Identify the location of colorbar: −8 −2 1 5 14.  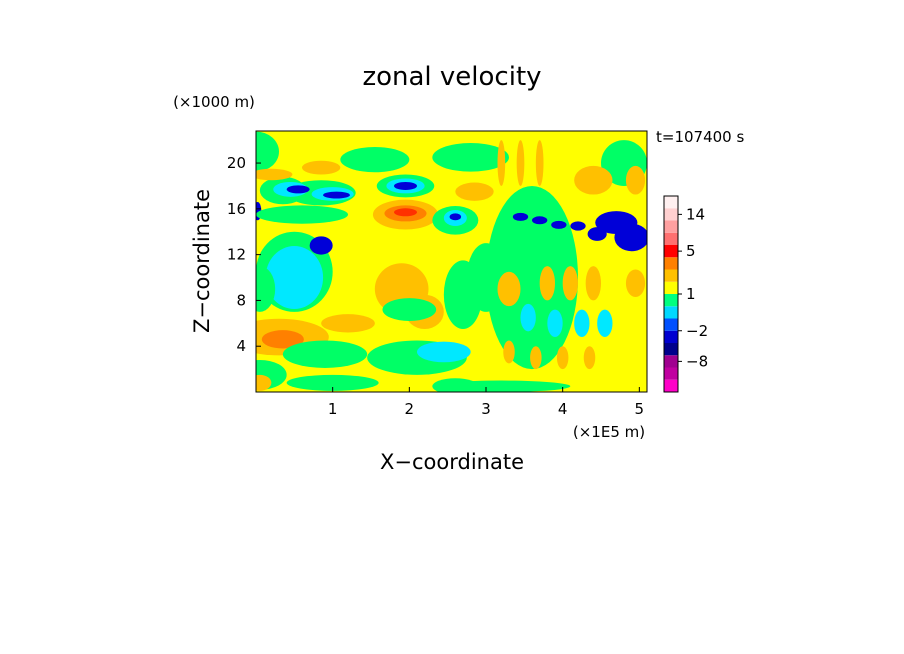
(685, 294).